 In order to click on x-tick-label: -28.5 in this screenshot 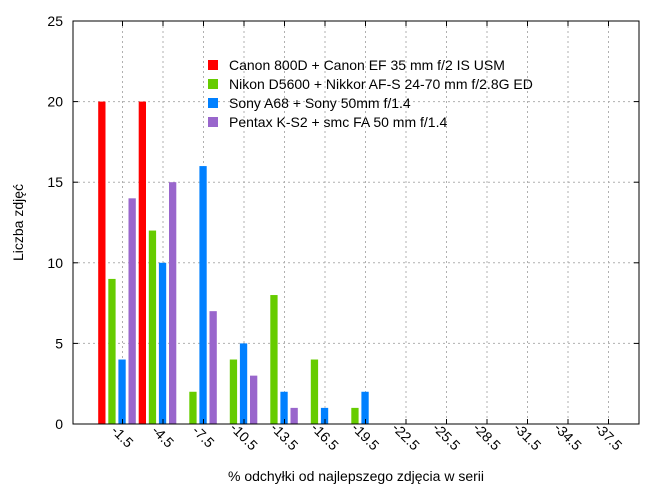, I will do `click(487, 437)`.